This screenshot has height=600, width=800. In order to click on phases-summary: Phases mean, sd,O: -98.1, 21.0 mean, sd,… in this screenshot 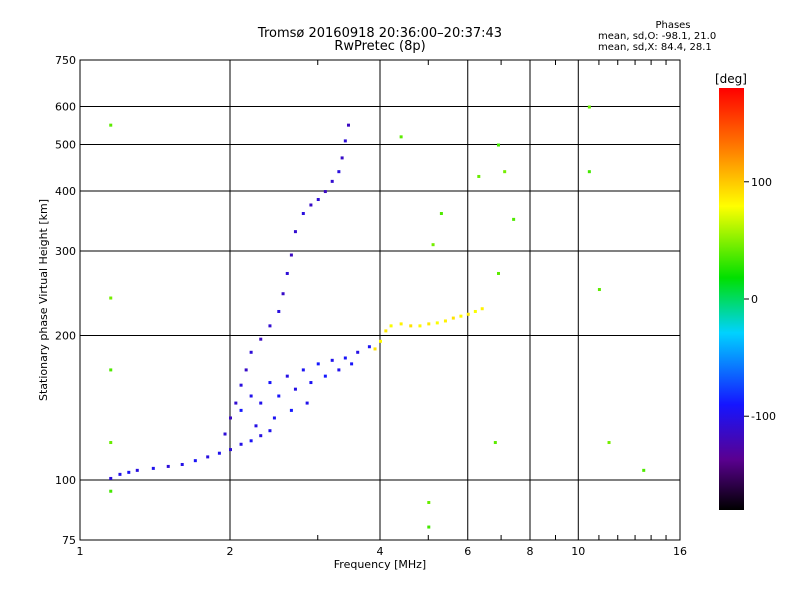, I will do `click(658, 36)`.